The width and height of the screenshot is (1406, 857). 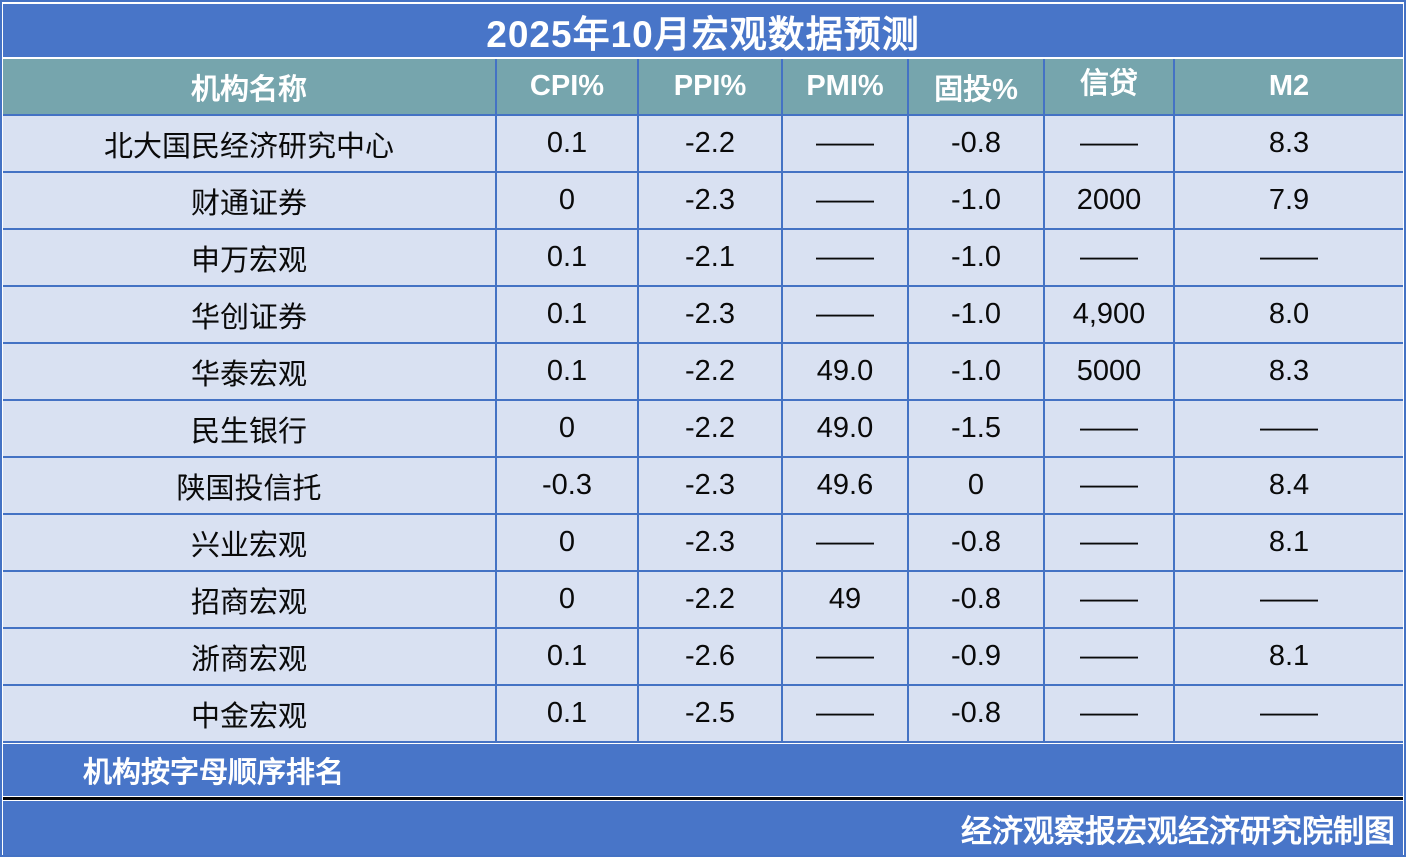 What do you see at coordinates (1289, 485) in the screenshot?
I see `cell-m2: 8.4` at bounding box center [1289, 485].